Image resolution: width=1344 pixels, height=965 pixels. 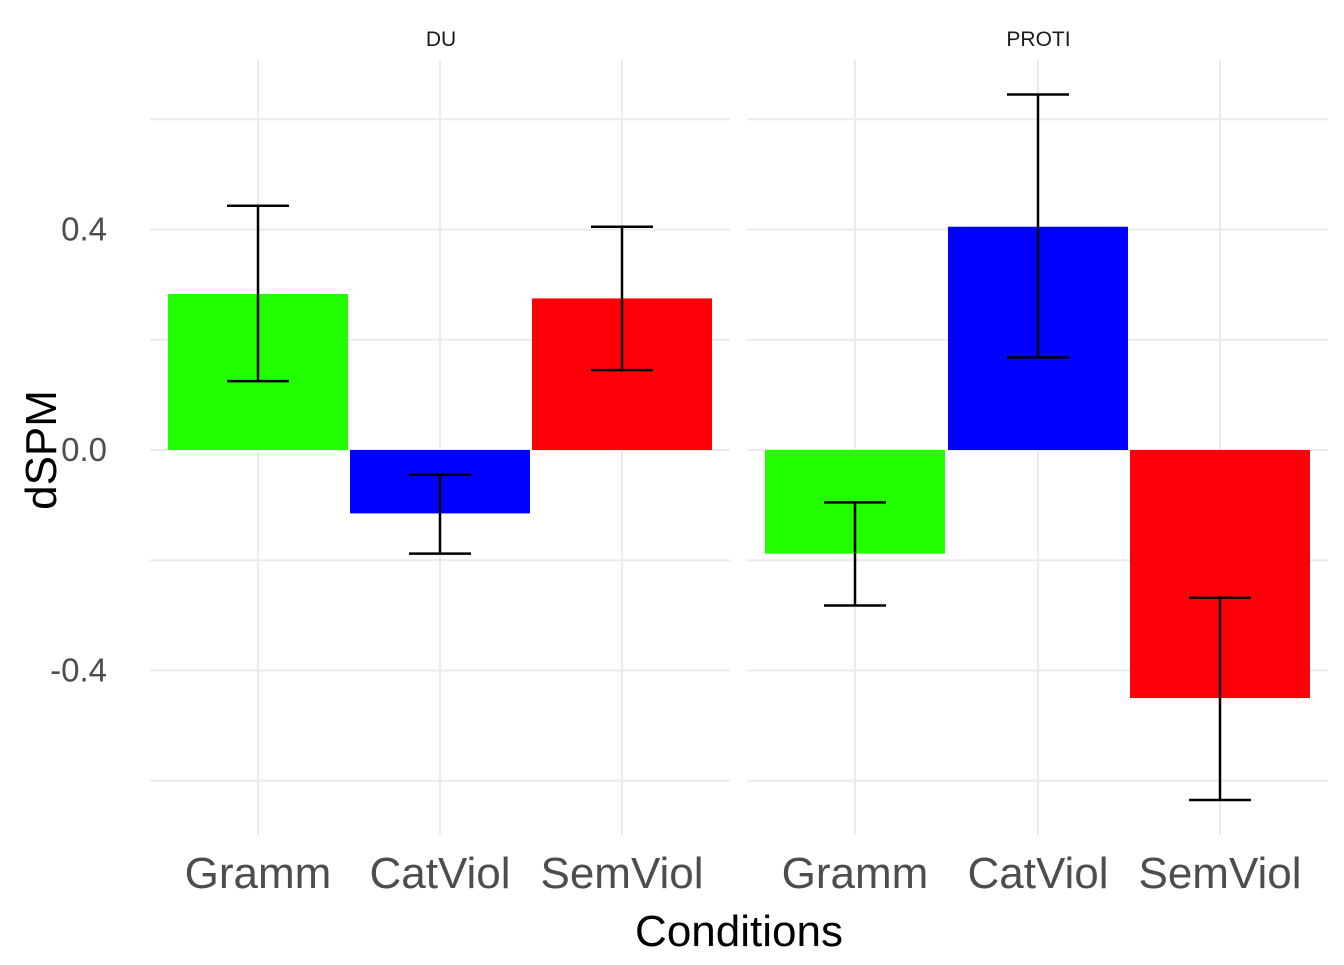 I want to click on y-tick-label: 0.0, so click(x=84, y=449).